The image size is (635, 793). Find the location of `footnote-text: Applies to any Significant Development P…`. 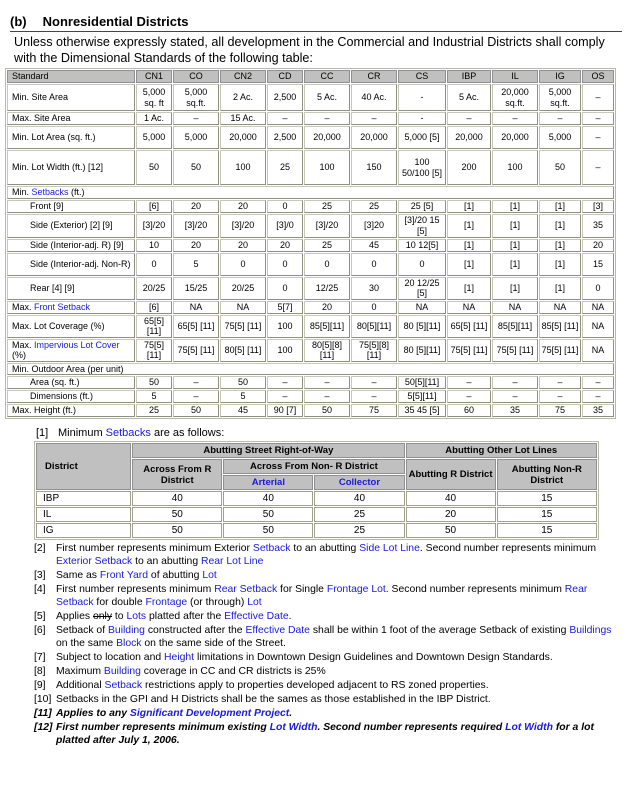

footnote-text: Applies to any Significant Development P… is located at coordinates (174, 713).